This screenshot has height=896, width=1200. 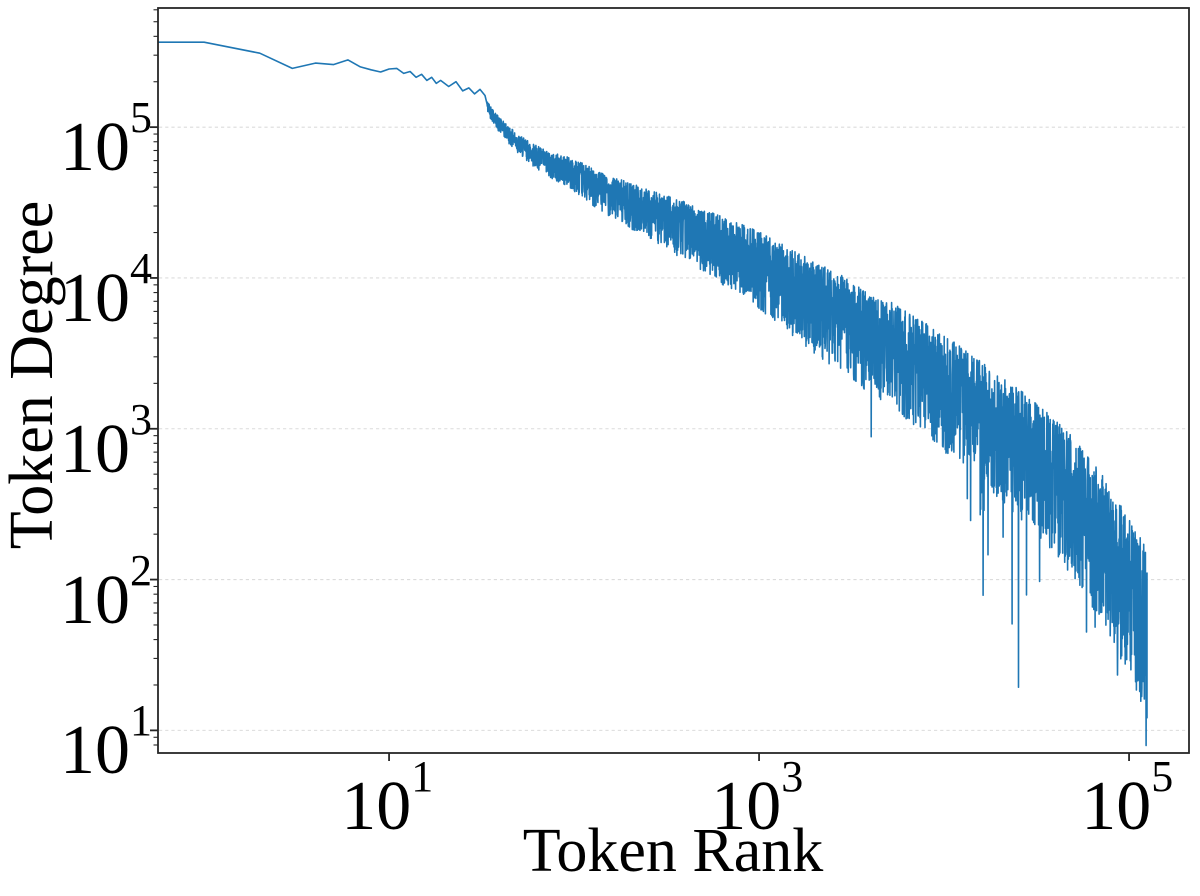 I want to click on x-axis-title: Token Rank, so click(x=673, y=851).